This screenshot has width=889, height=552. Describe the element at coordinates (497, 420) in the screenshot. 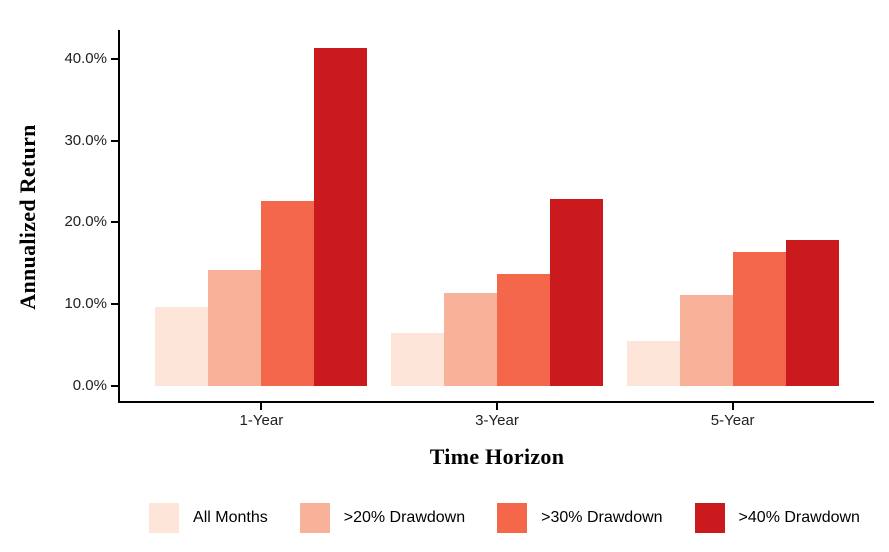

I see `x-tick-label-3-year: 3-Year` at that location.